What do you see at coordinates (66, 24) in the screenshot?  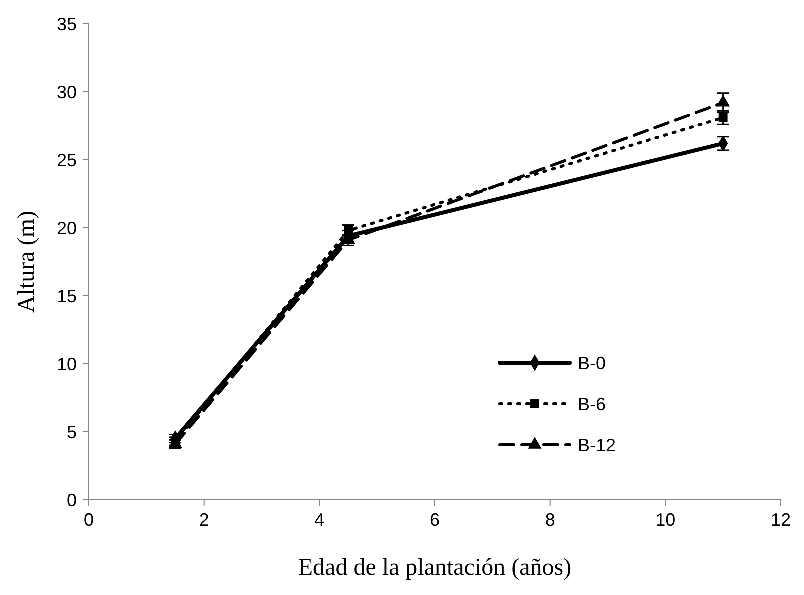 I see `y-tick-label: 35` at bounding box center [66, 24].